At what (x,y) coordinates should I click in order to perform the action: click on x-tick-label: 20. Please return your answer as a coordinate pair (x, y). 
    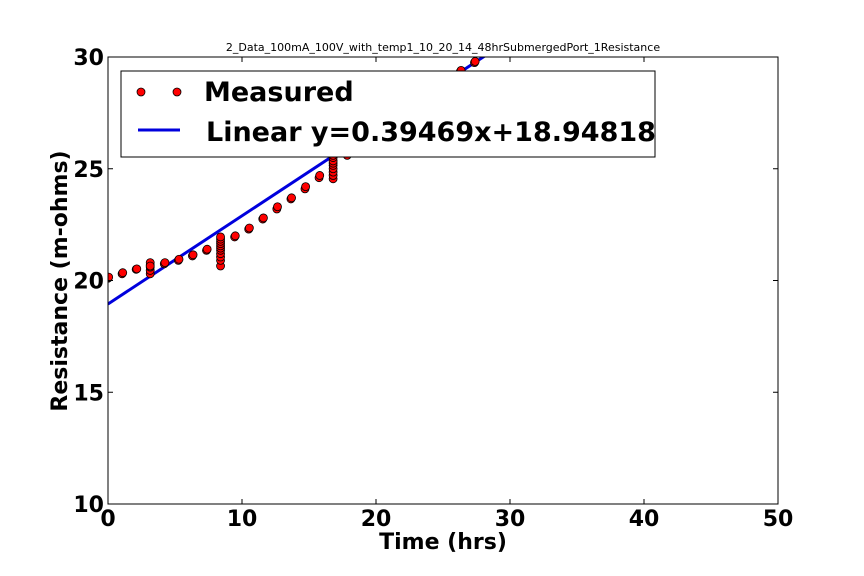
    Looking at the image, I should click on (376, 519).